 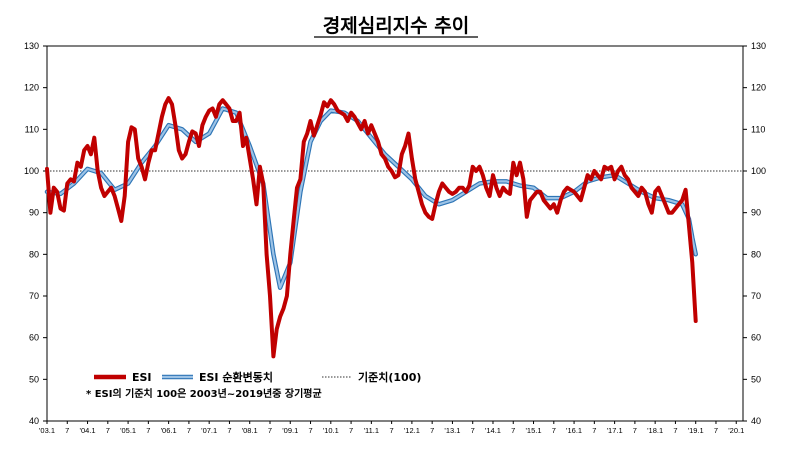 I want to click on y-tick-label-right: 90, so click(x=756, y=213).